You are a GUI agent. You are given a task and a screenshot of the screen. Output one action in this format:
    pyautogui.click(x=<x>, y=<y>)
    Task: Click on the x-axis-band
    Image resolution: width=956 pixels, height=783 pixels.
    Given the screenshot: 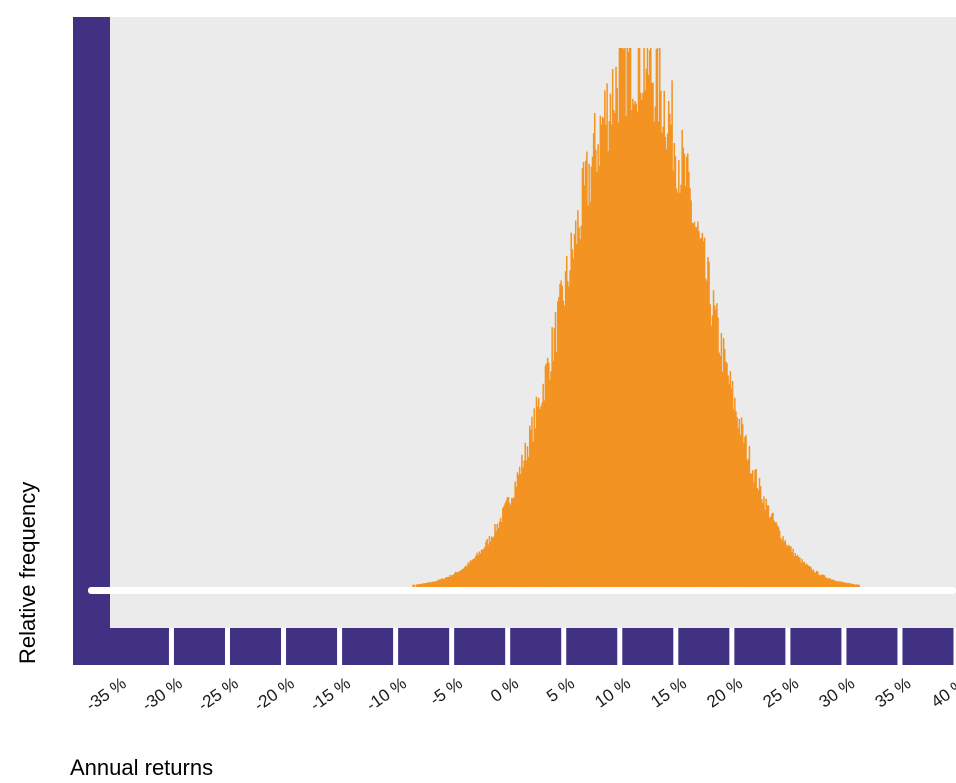 What is the action you would take?
    pyautogui.click(x=514, y=646)
    